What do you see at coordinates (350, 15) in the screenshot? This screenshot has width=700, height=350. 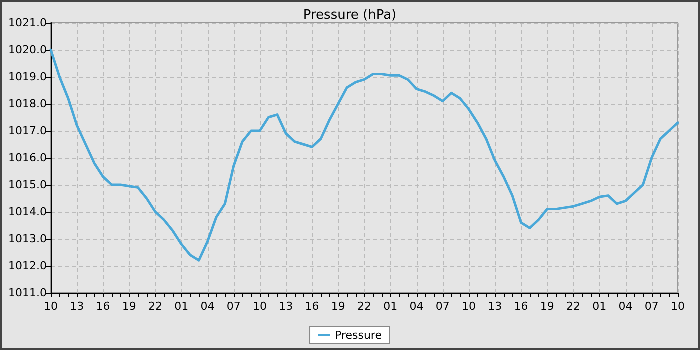 I see `chart-title: Pressure (hPa)` at bounding box center [350, 15].